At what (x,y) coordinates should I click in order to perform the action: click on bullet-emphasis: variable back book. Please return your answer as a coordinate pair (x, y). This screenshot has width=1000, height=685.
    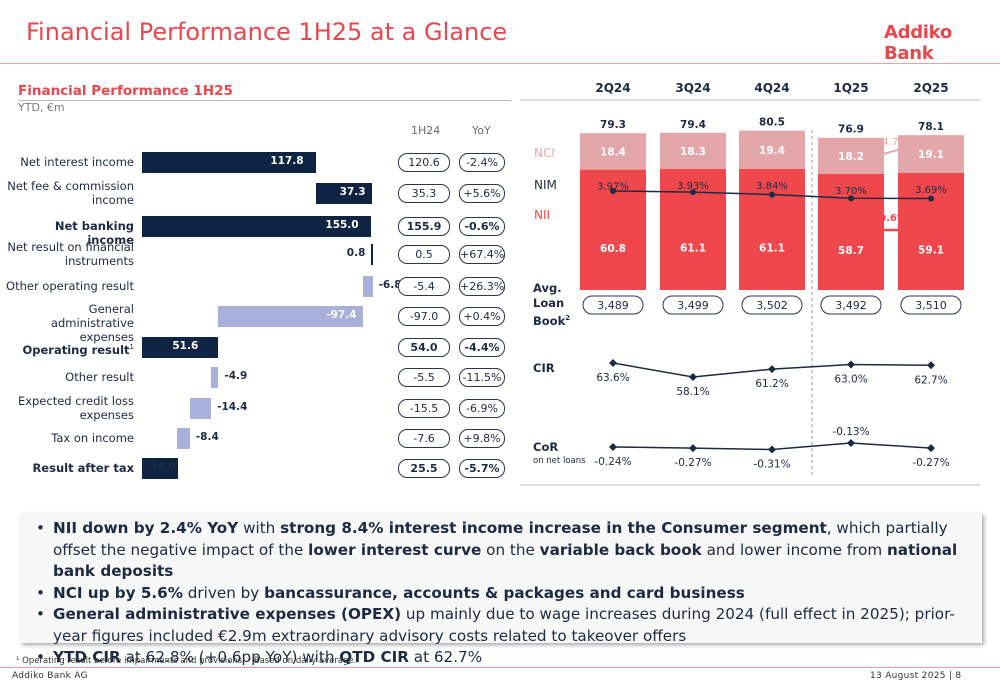
    Looking at the image, I should click on (620, 549).